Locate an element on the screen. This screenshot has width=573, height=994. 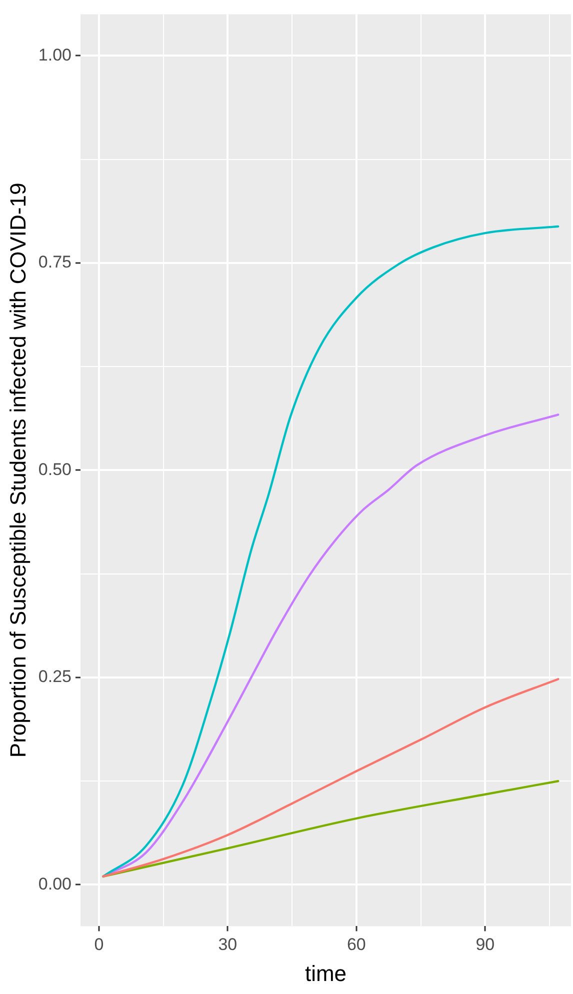
y-tick-label: 1.00 is located at coordinates (55, 54).